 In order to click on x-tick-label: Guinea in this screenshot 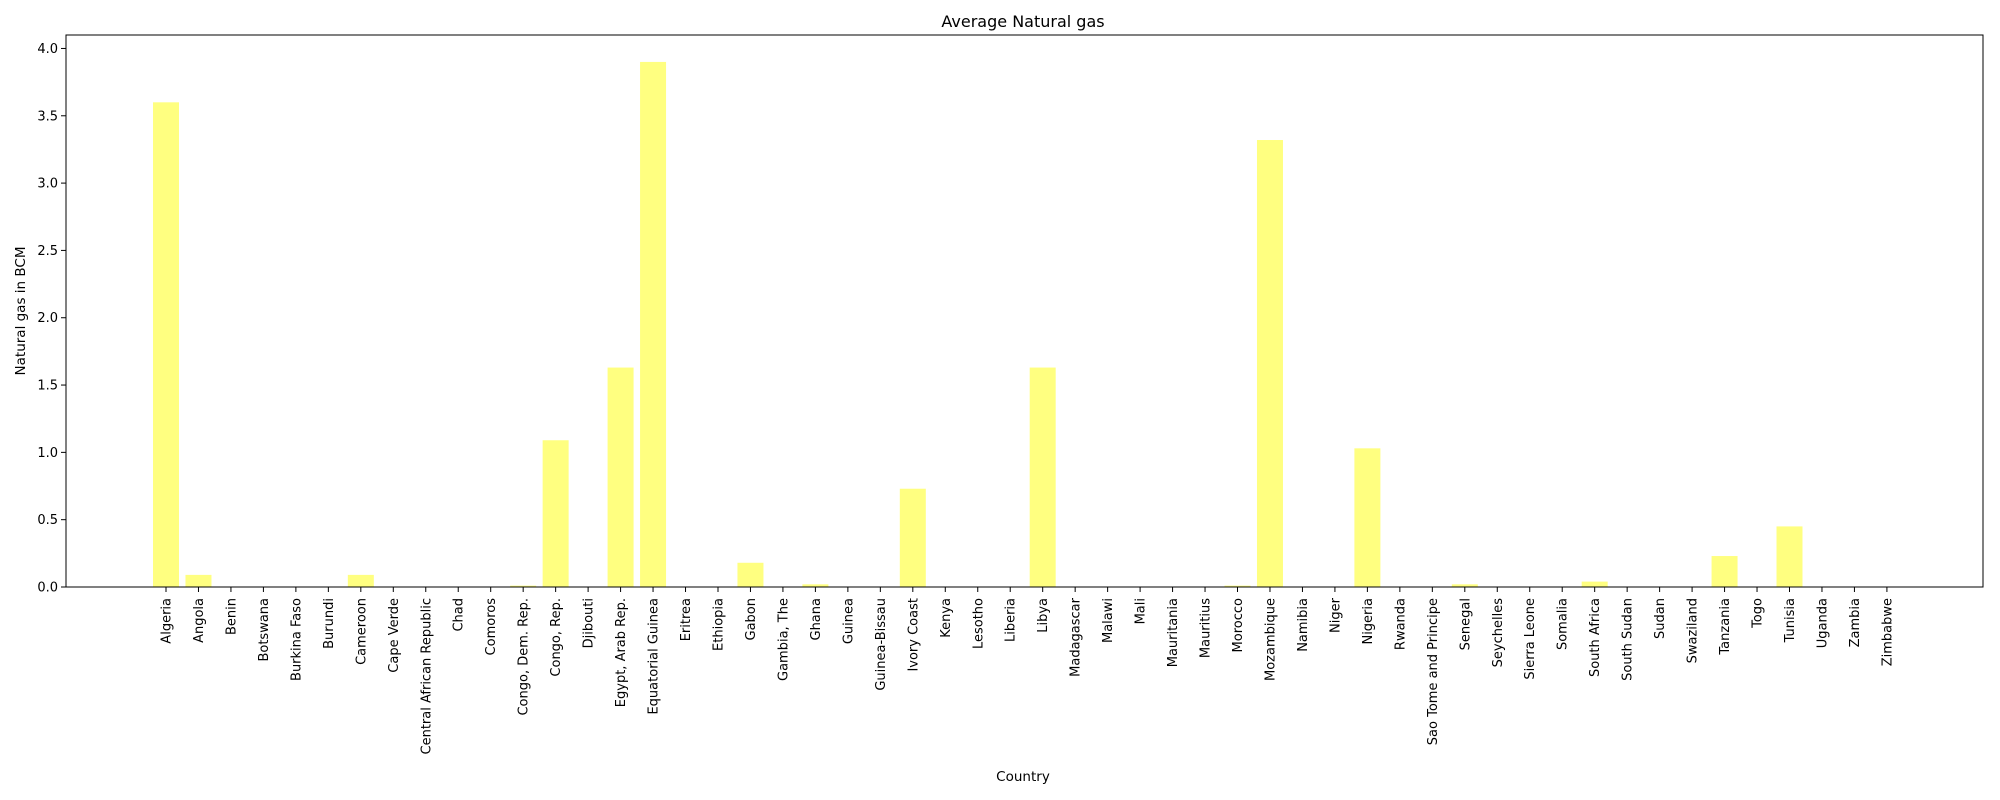, I will do `click(848, 621)`.